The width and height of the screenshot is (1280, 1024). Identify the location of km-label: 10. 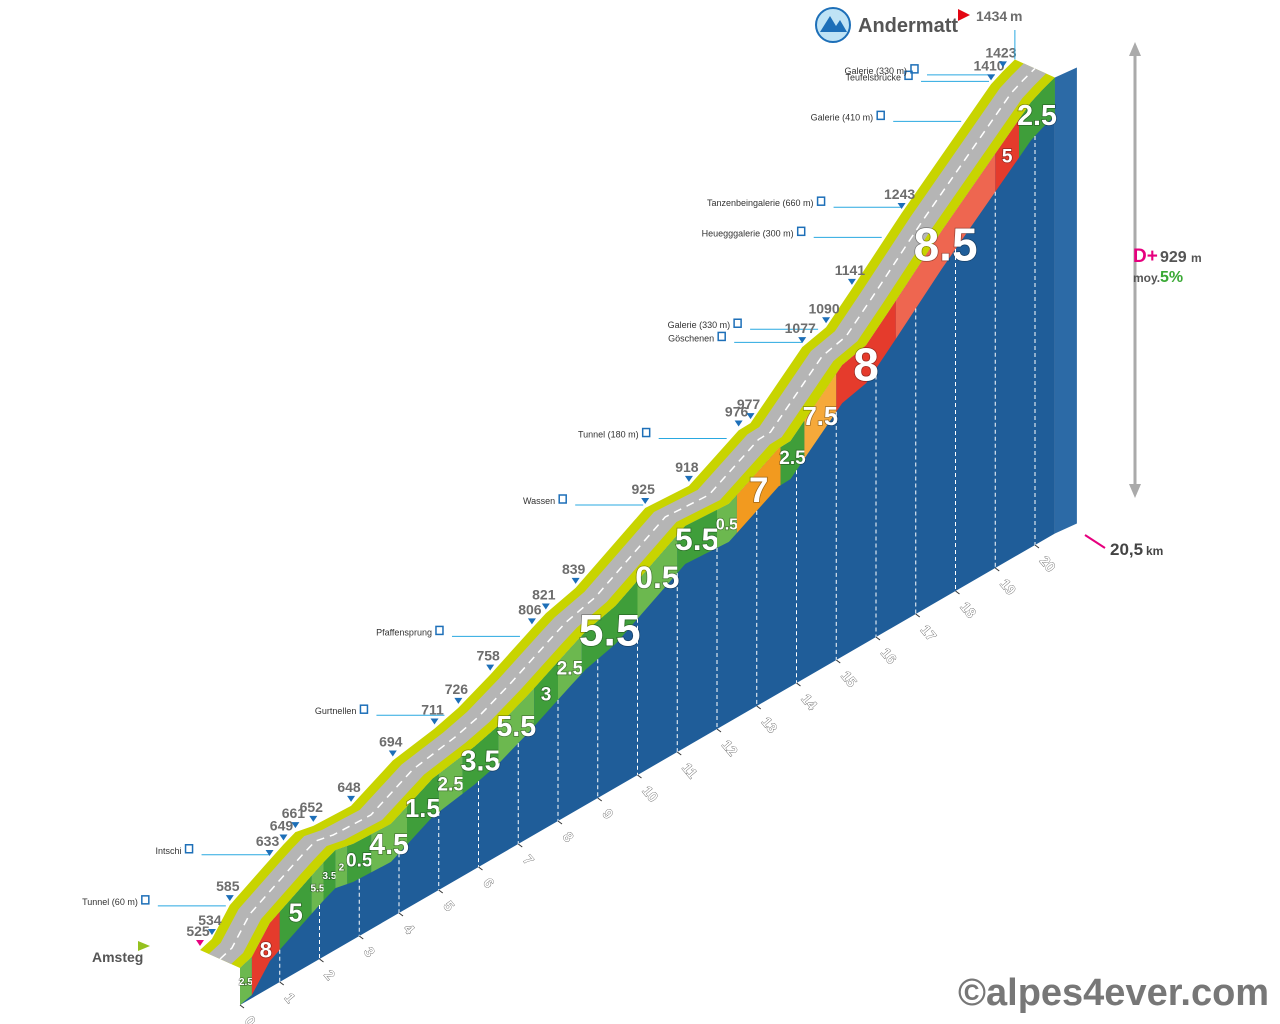
(650, 794).